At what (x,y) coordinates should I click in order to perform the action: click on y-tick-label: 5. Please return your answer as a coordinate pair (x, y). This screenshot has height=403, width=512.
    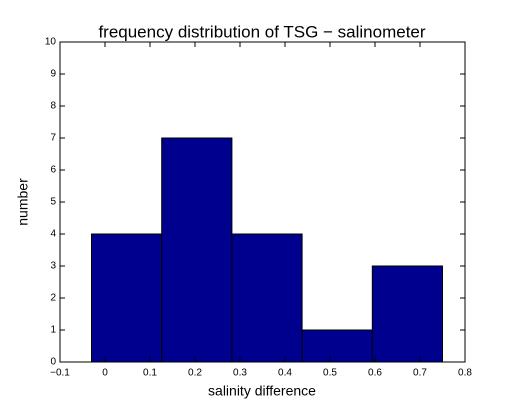
    Looking at the image, I should click on (53, 202).